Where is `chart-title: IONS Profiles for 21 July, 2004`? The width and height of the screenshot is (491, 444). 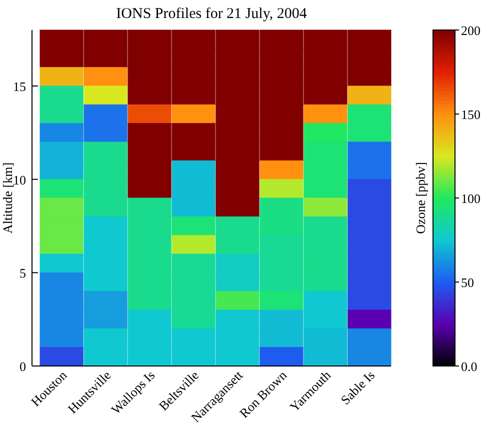 chart-title: IONS Profiles for 21 July, 2004 is located at coordinates (212, 14).